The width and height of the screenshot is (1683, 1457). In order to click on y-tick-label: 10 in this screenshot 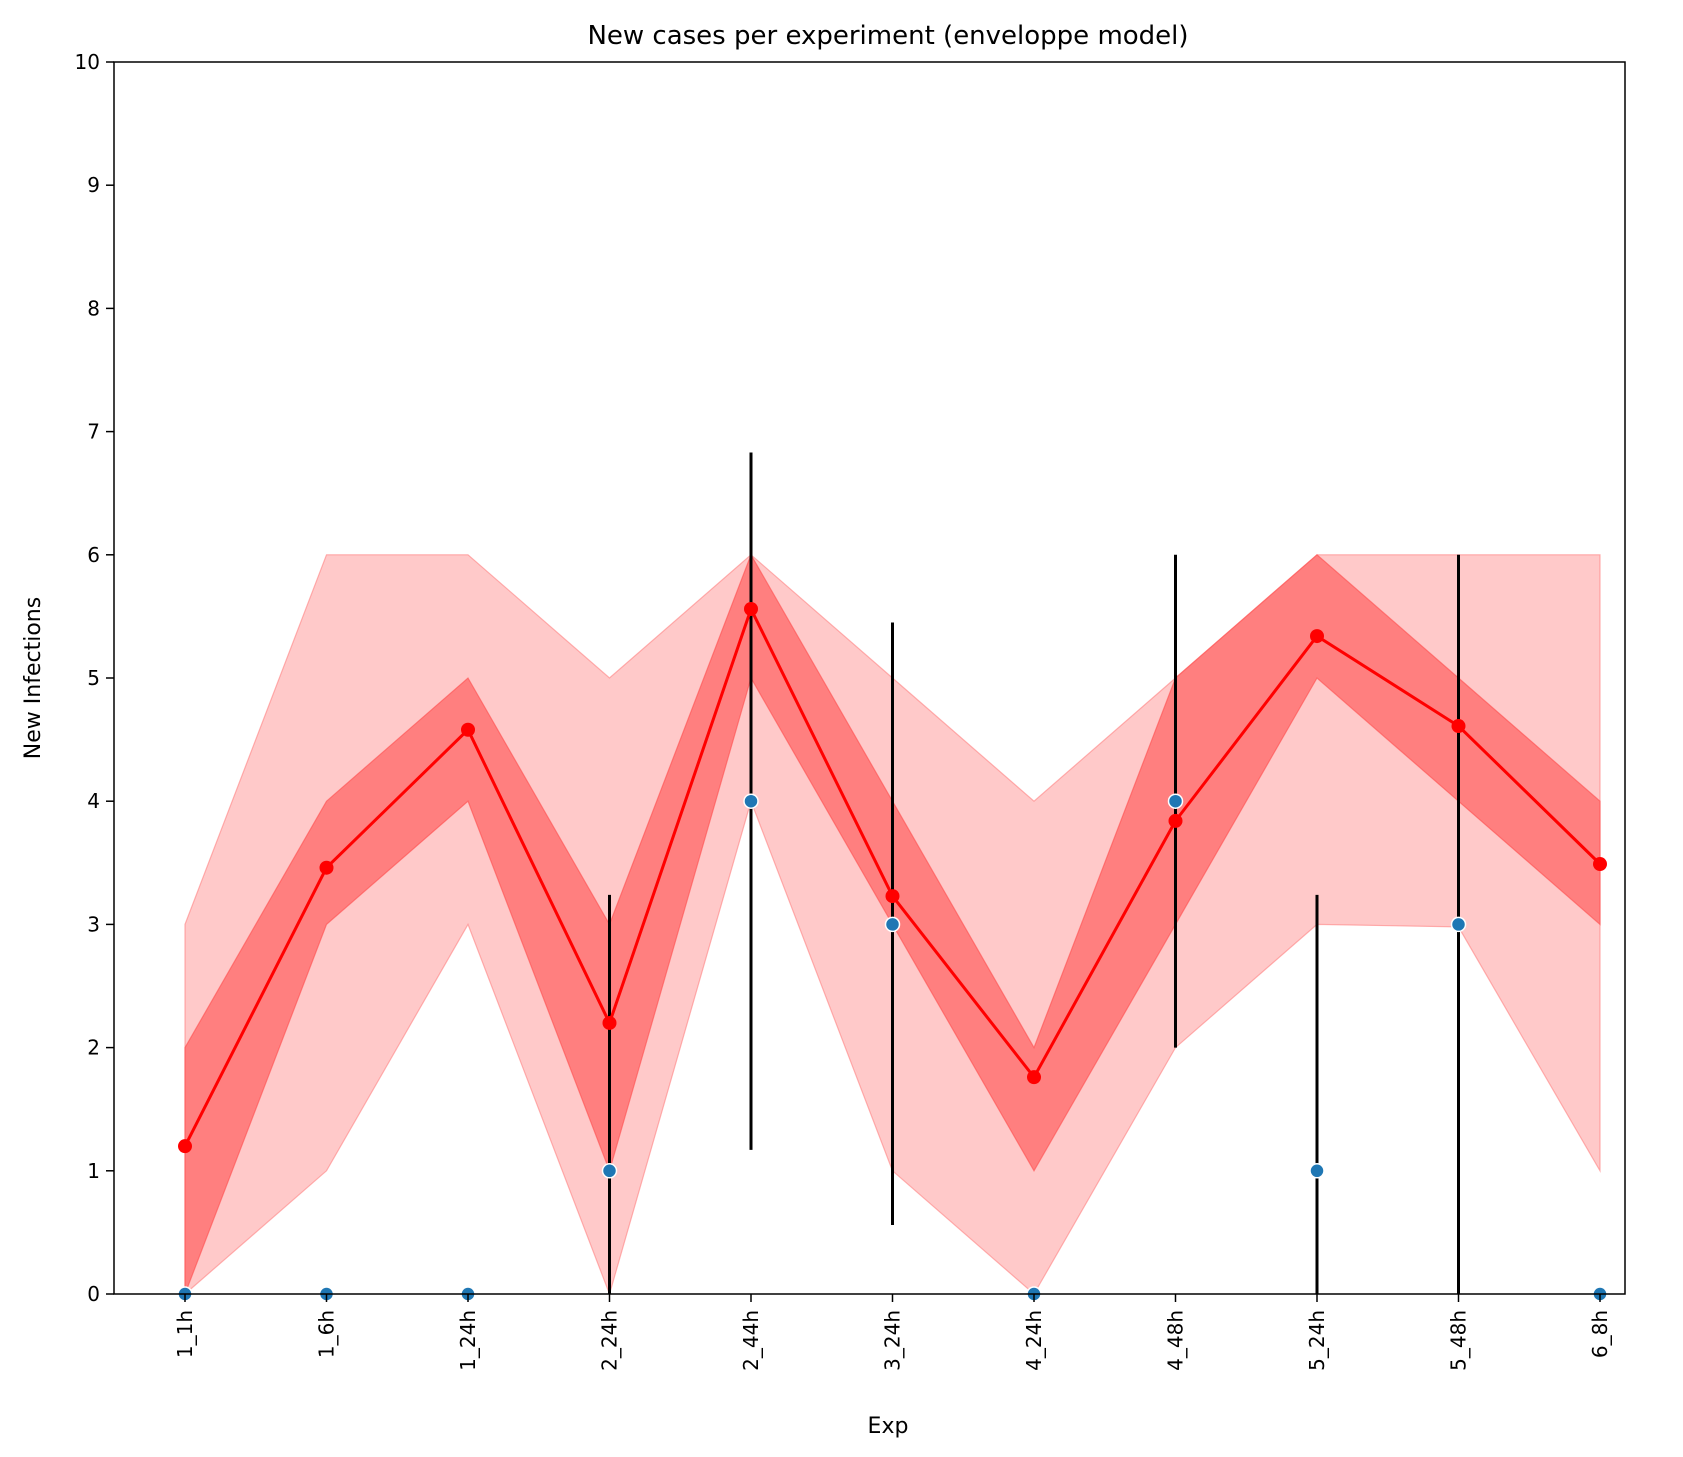, I will do `click(87, 62)`.